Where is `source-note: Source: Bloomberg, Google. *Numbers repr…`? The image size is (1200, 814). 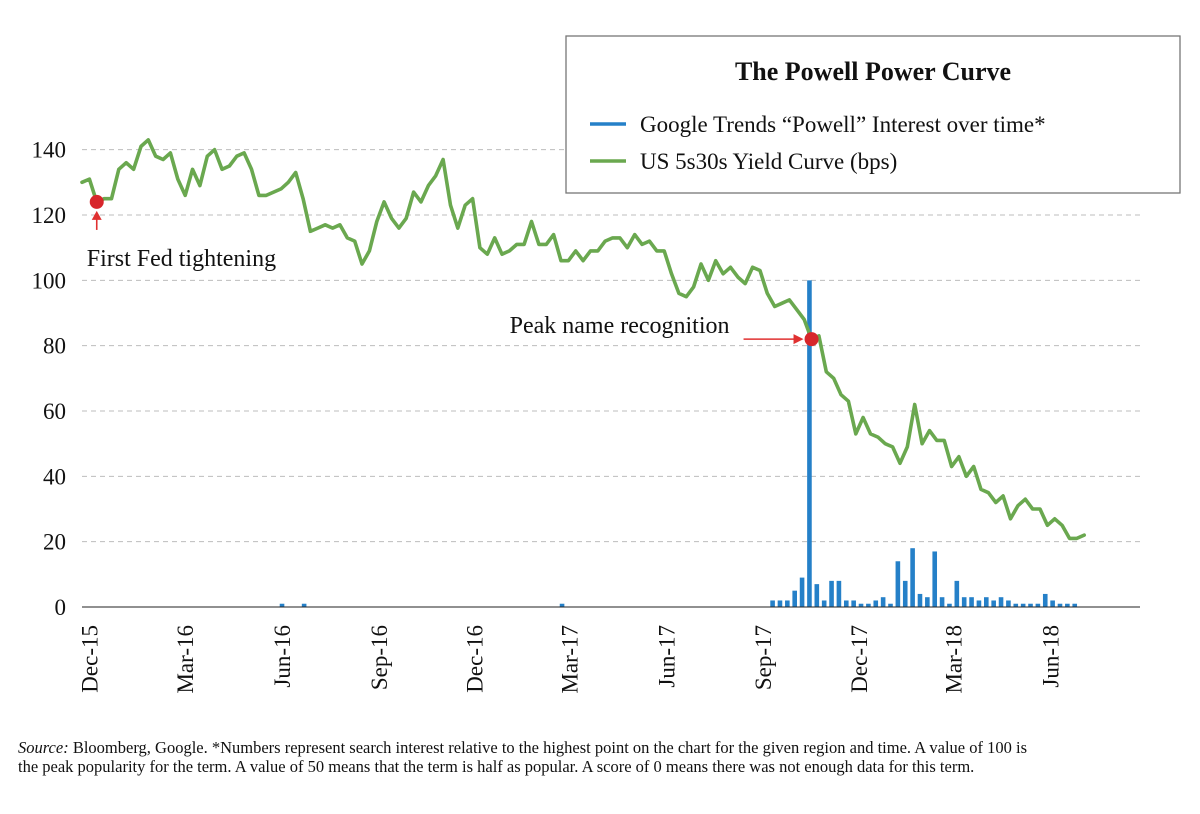
source-note: Source: Bloomberg, Google. *Numbers repr… is located at coordinates (533, 757).